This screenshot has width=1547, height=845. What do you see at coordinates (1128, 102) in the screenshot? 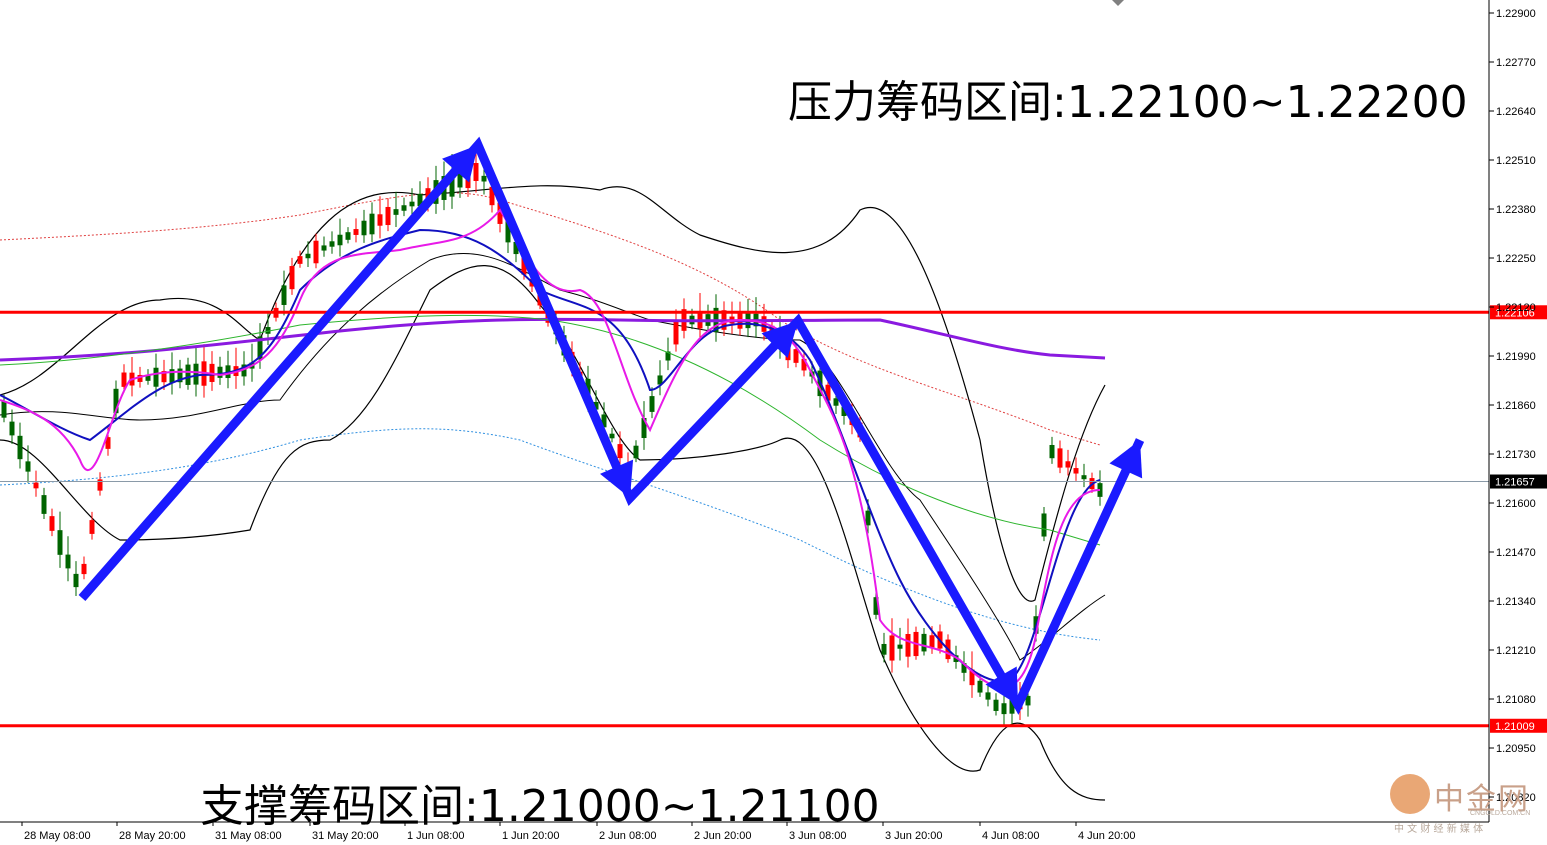
I see `resistance-annotation: 压力筹码区间:1.22100~1.22200` at bounding box center [1128, 102].